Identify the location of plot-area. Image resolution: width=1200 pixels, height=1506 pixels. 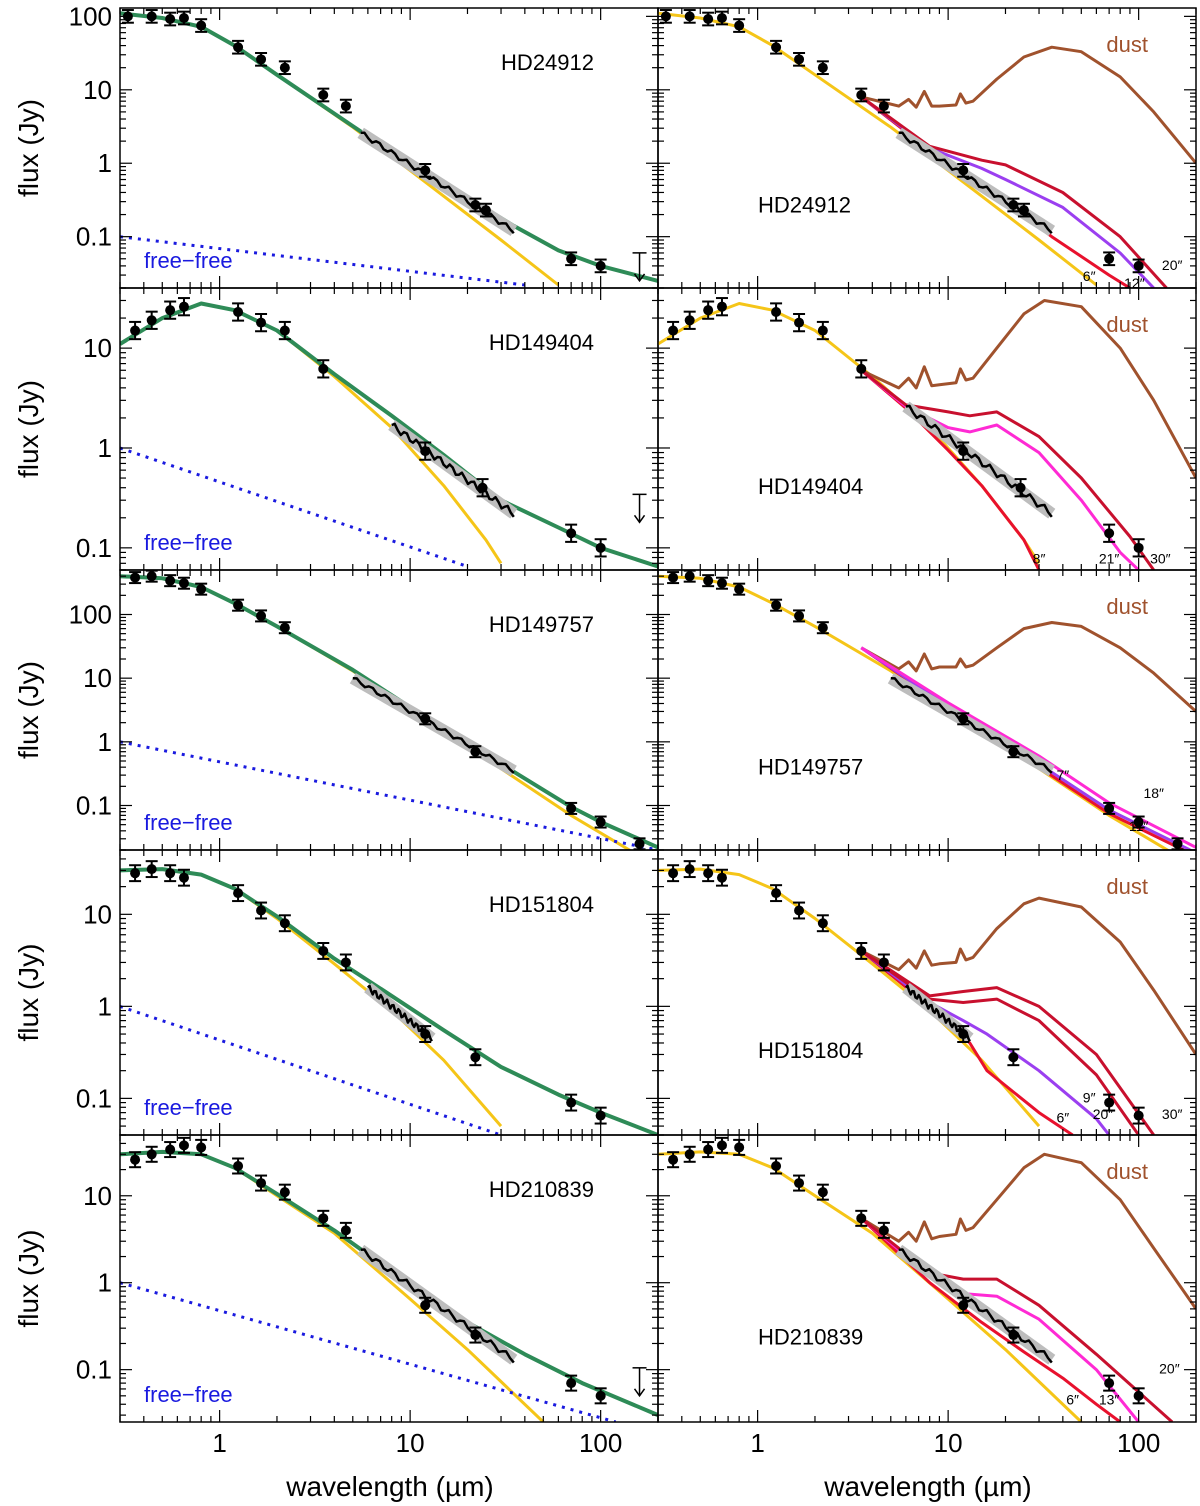
(389, 148).